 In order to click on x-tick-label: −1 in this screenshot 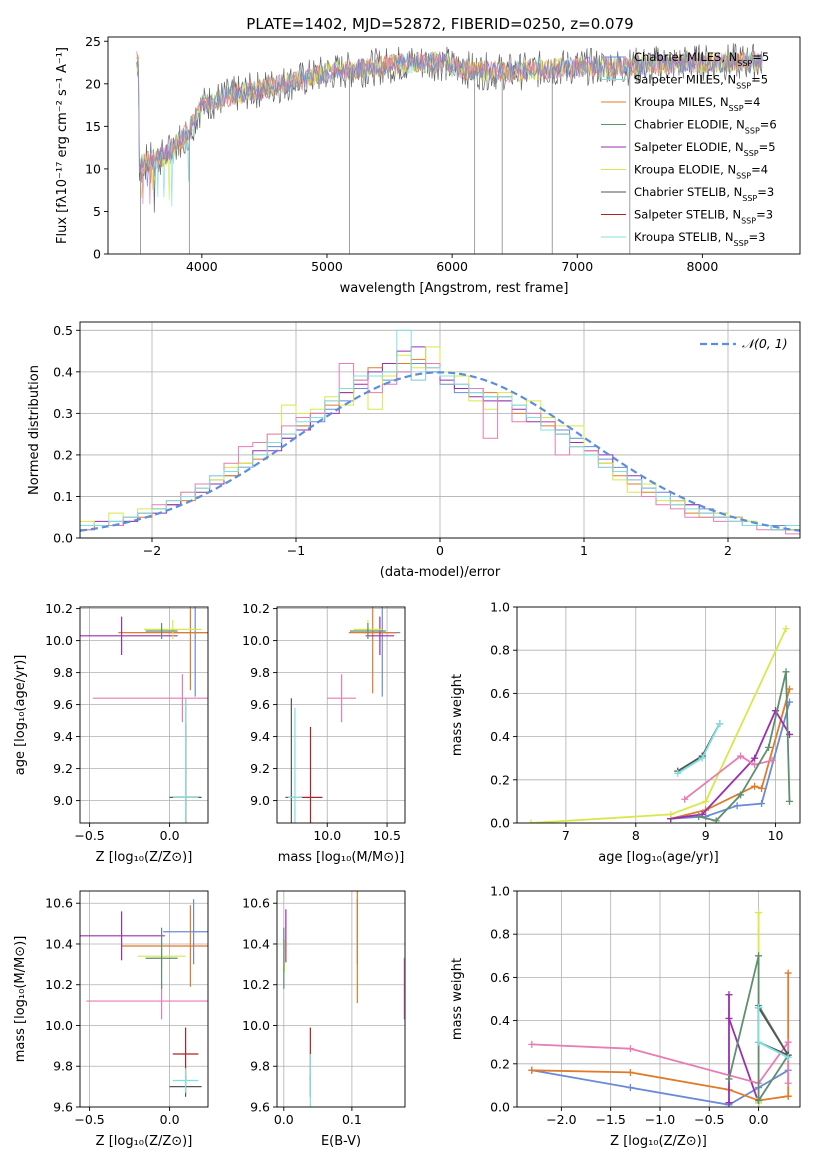, I will do `click(296, 550)`.